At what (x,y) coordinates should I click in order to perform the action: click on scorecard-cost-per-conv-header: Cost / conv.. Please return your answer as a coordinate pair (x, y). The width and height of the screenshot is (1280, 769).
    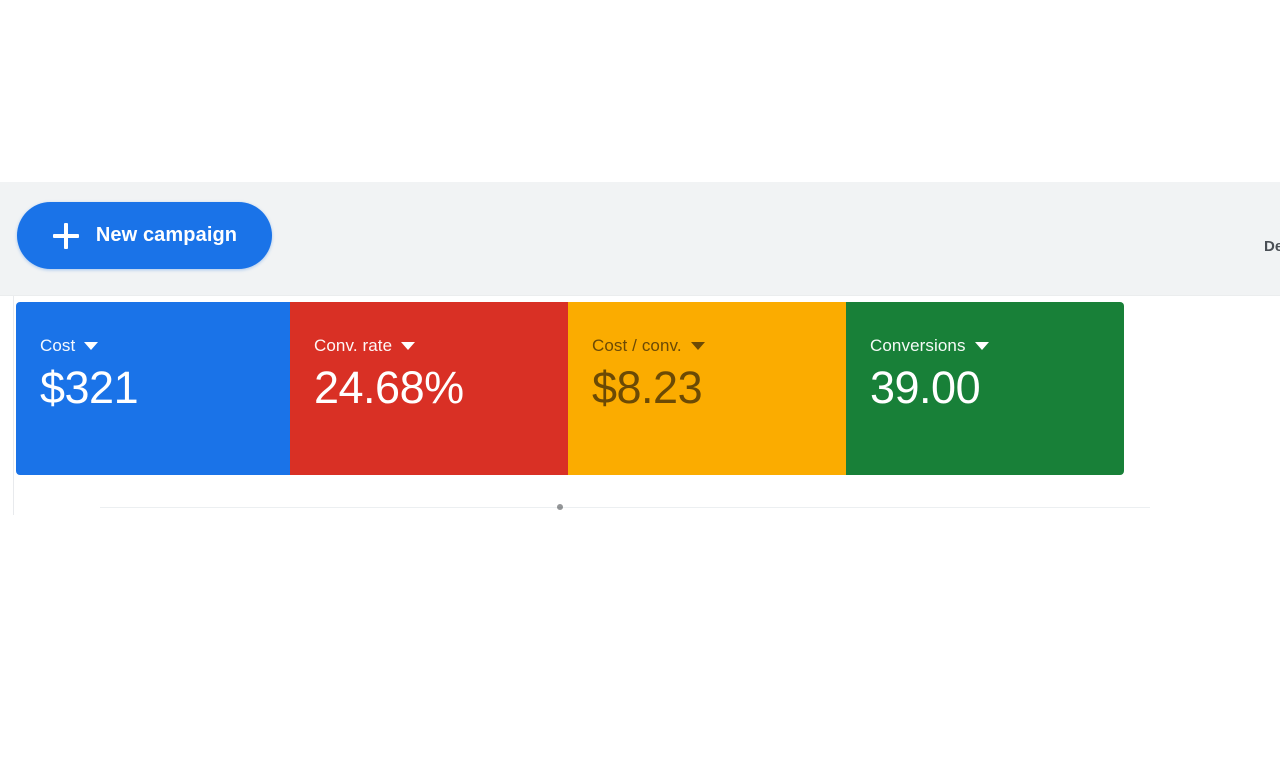
    Looking at the image, I should click on (719, 346).